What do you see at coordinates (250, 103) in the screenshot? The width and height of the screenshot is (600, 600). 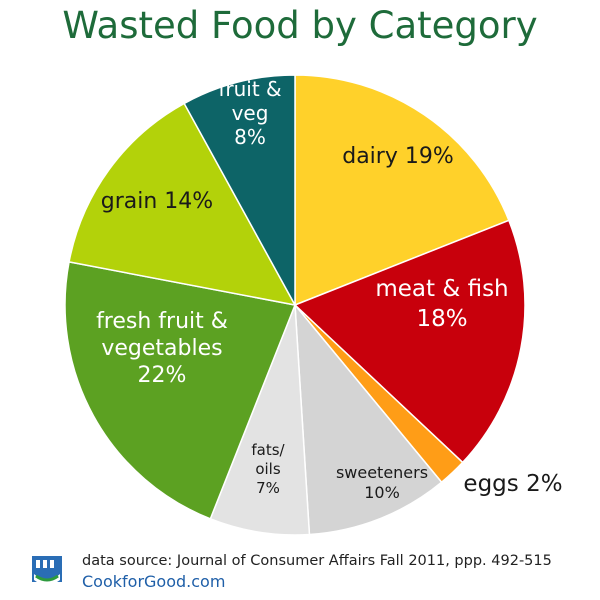 I see `slice-label-processed-fruit-veg: processed fruit & veg 8%` at bounding box center [250, 103].